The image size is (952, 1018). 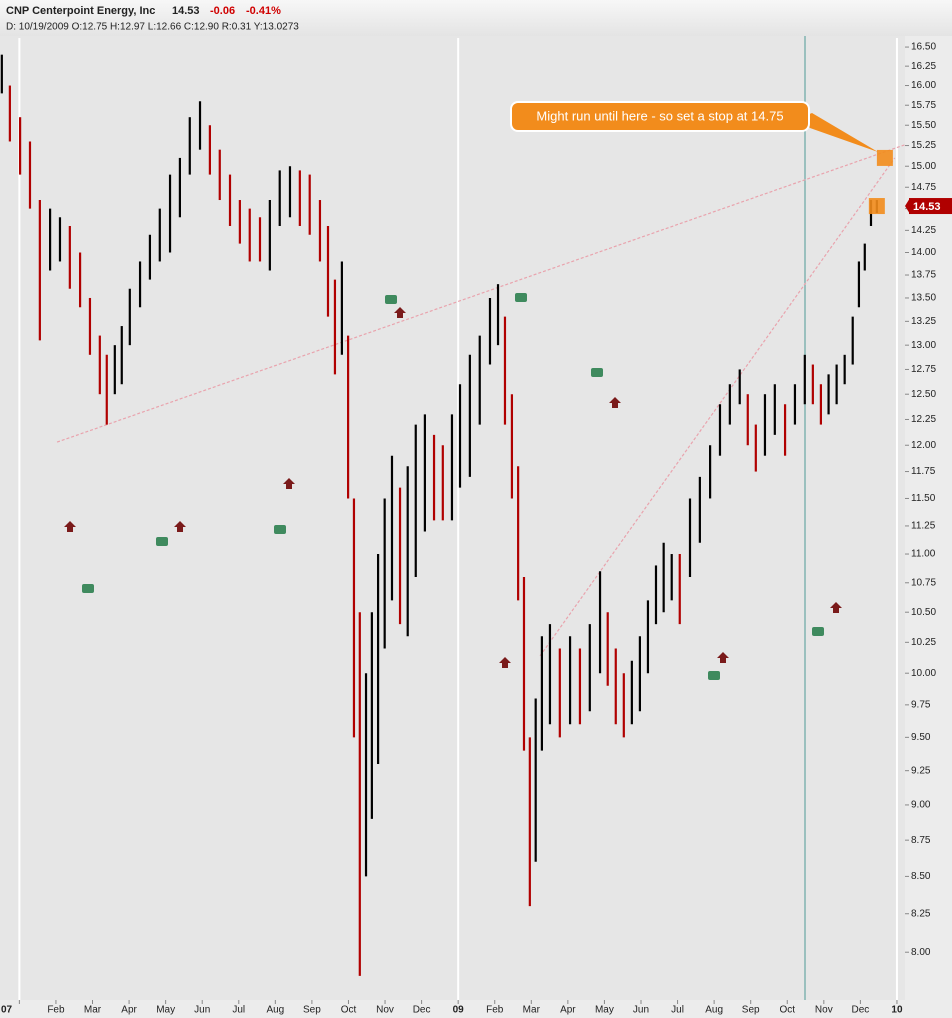 What do you see at coordinates (263, 11) in the screenshot?
I see `change-pct: -0.41%` at bounding box center [263, 11].